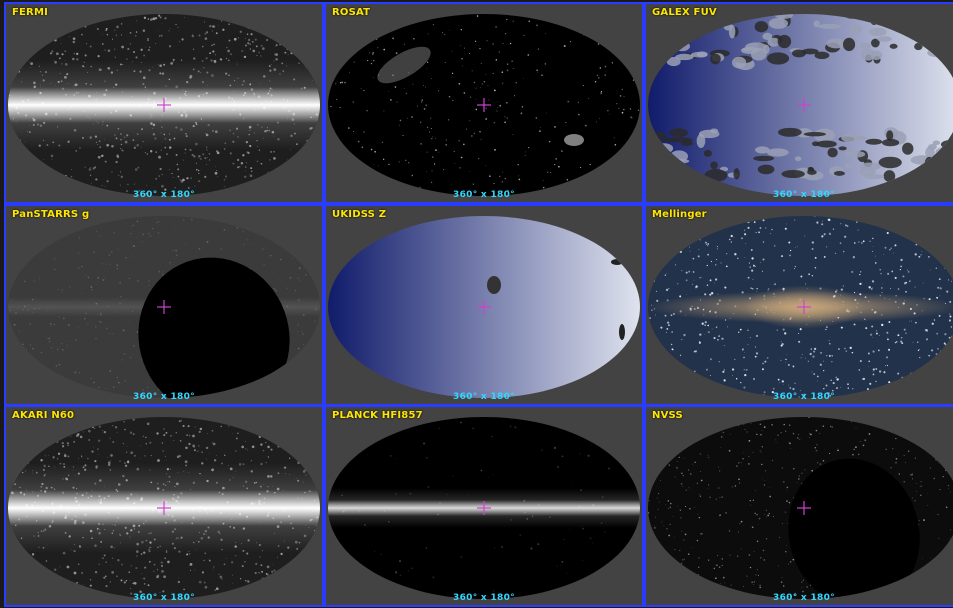 The image size is (953, 608). I want to click on sky-view-panel: NVSS 360° x 180°, so click(798, 506).